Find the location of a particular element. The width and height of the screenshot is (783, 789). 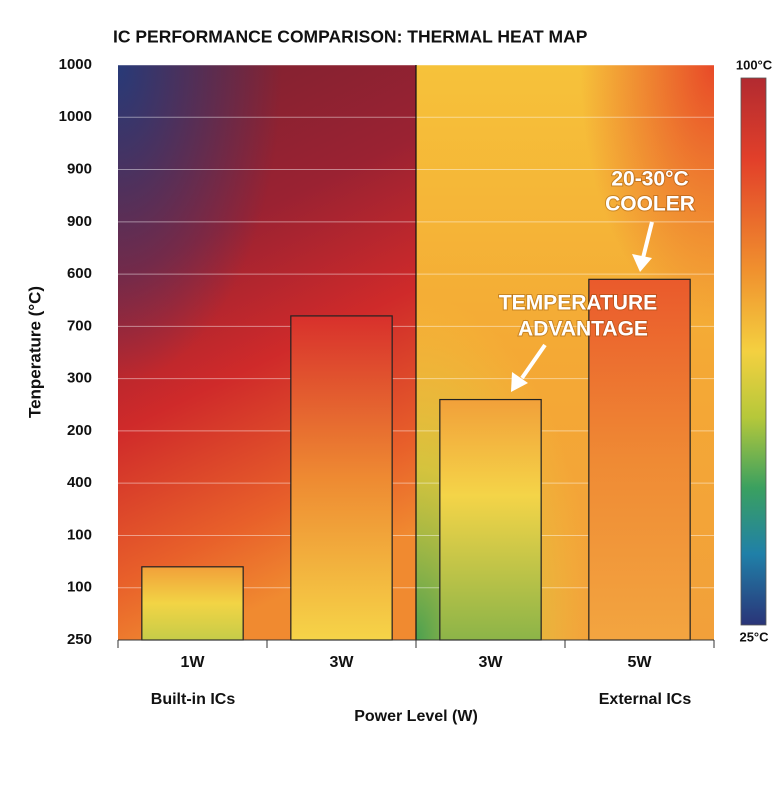

arrows is located at coordinates (582, 306).